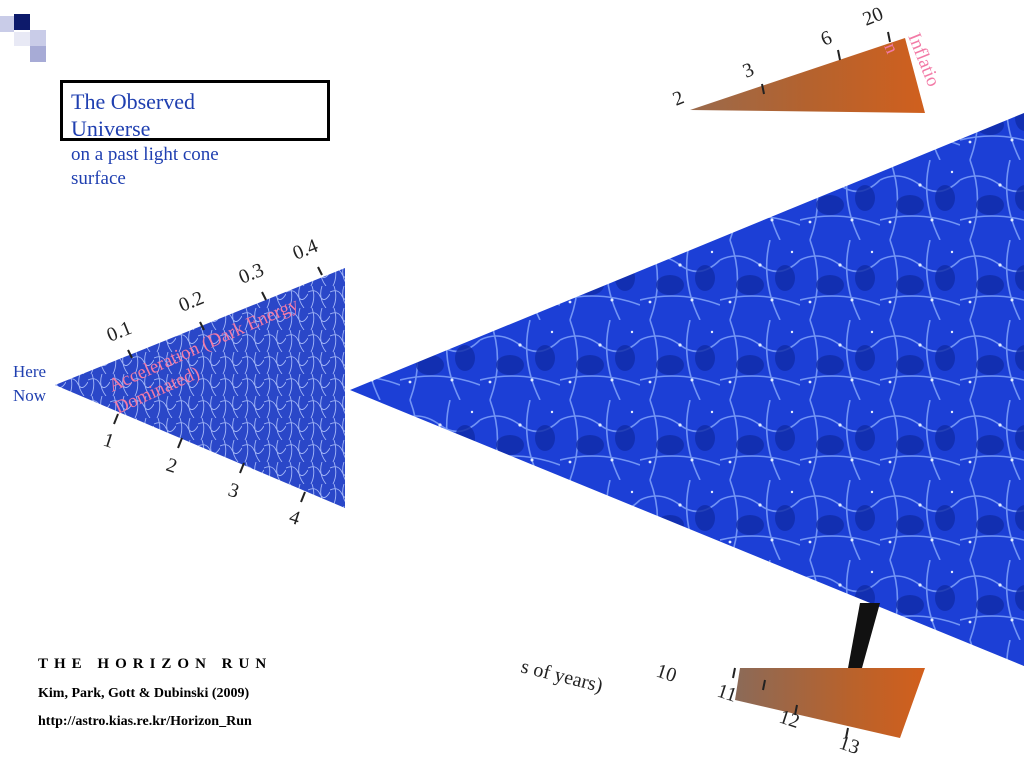  I want to click on far-tick-marks, so click(811, 385).